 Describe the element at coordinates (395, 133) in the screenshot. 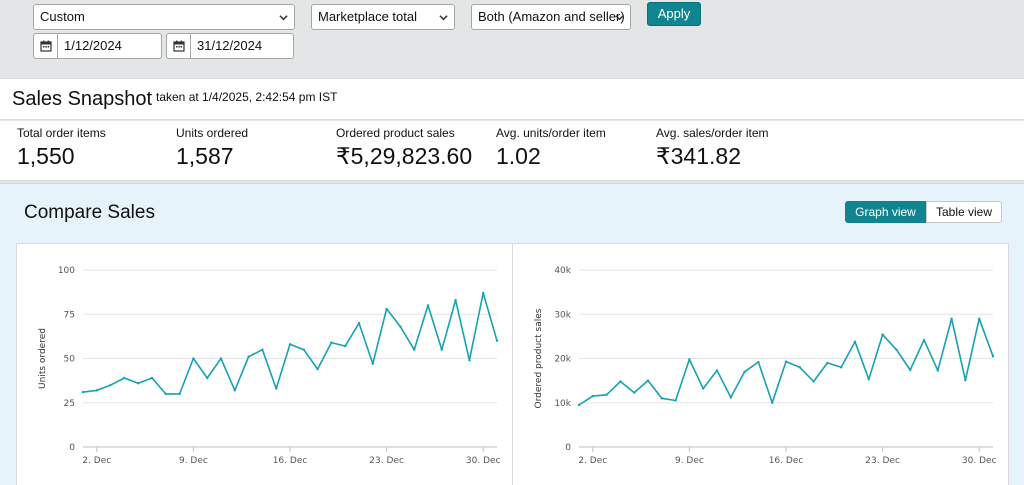

I see `metric-label: Ordered product sales` at that location.